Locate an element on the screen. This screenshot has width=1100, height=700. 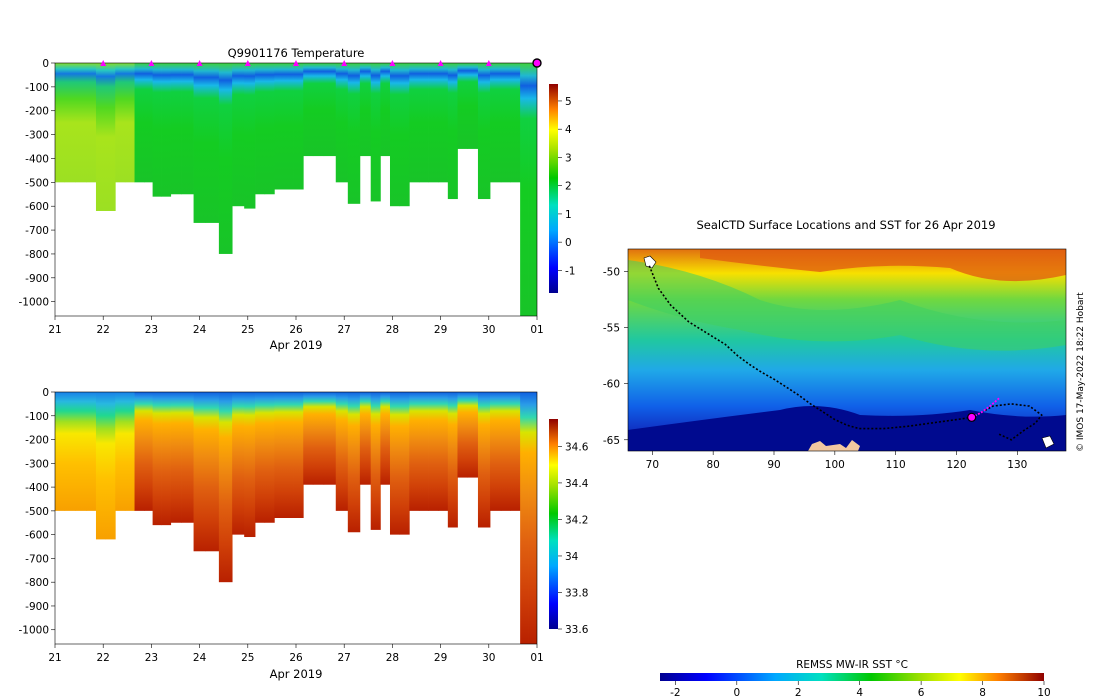
temperature-xtick-label: 22 is located at coordinates (103, 330).